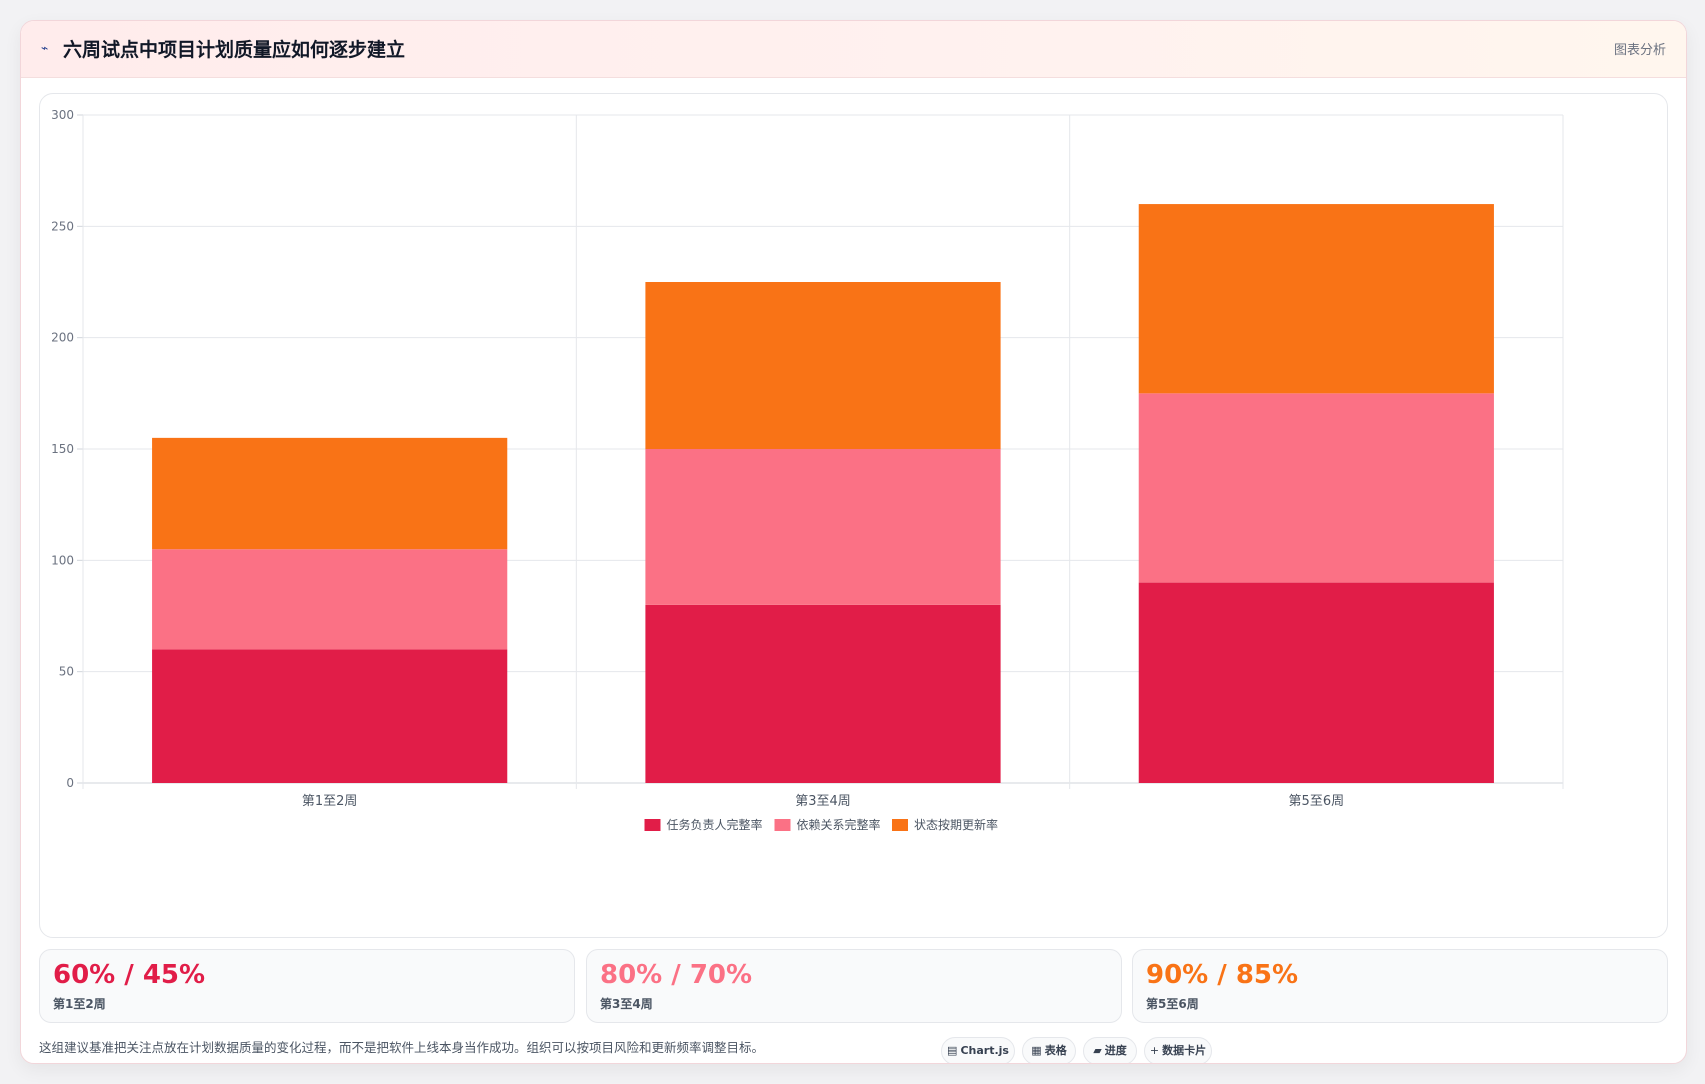 The height and width of the screenshot is (1084, 1705). I want to click on stat-label: 第3至4周, so click(626, 1004).